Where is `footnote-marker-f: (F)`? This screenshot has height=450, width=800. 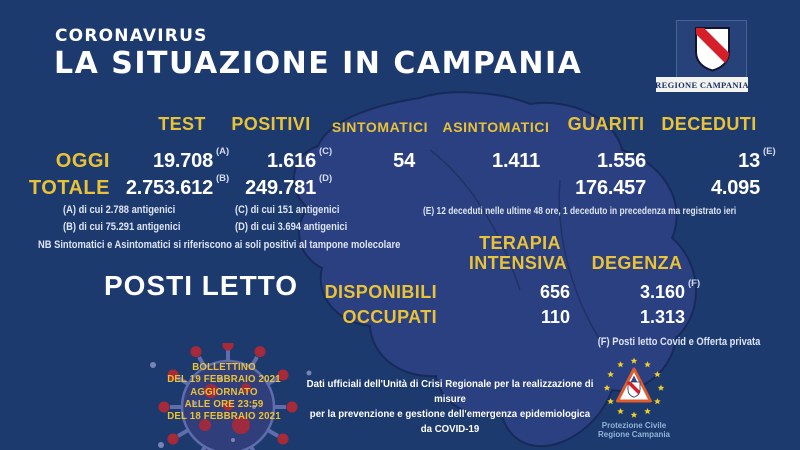 footnote-marker-f: (F) is located at coordinates (694, 283).